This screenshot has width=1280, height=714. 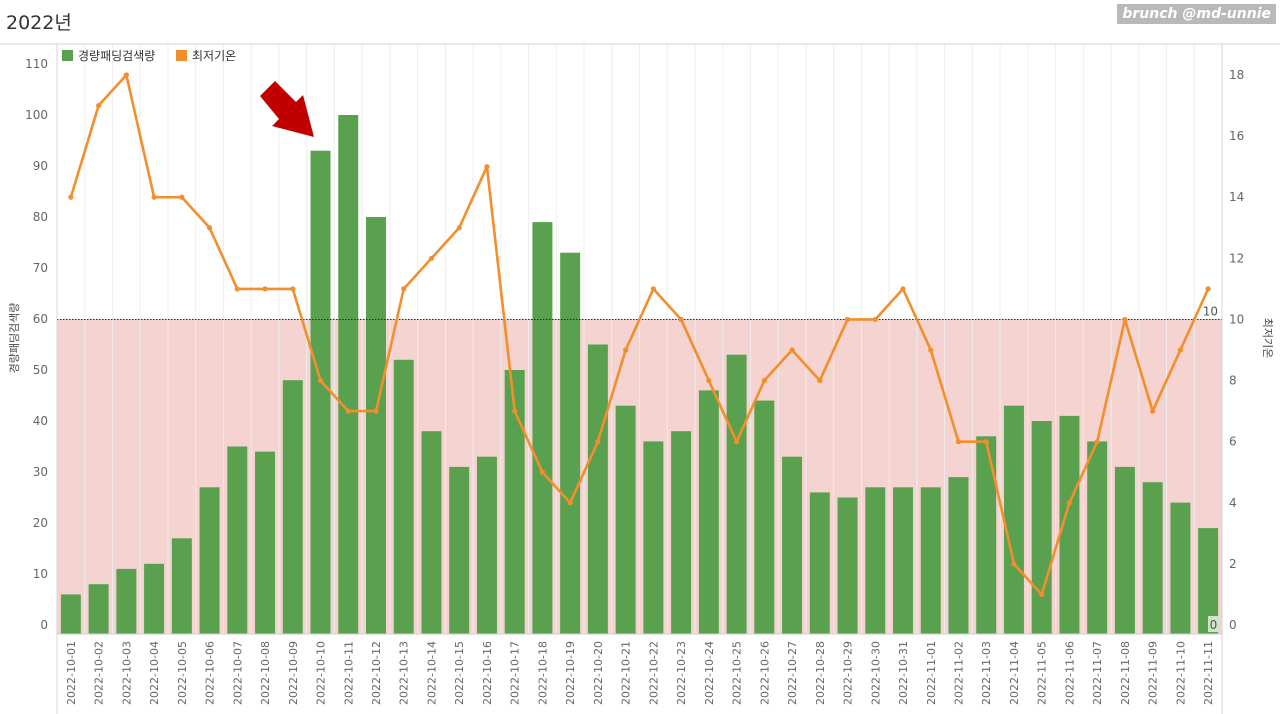 What do you see at coordinates (40, 574) in the screenshot?
I see `left-tick-label: 10` at bounding box center [40, 574].